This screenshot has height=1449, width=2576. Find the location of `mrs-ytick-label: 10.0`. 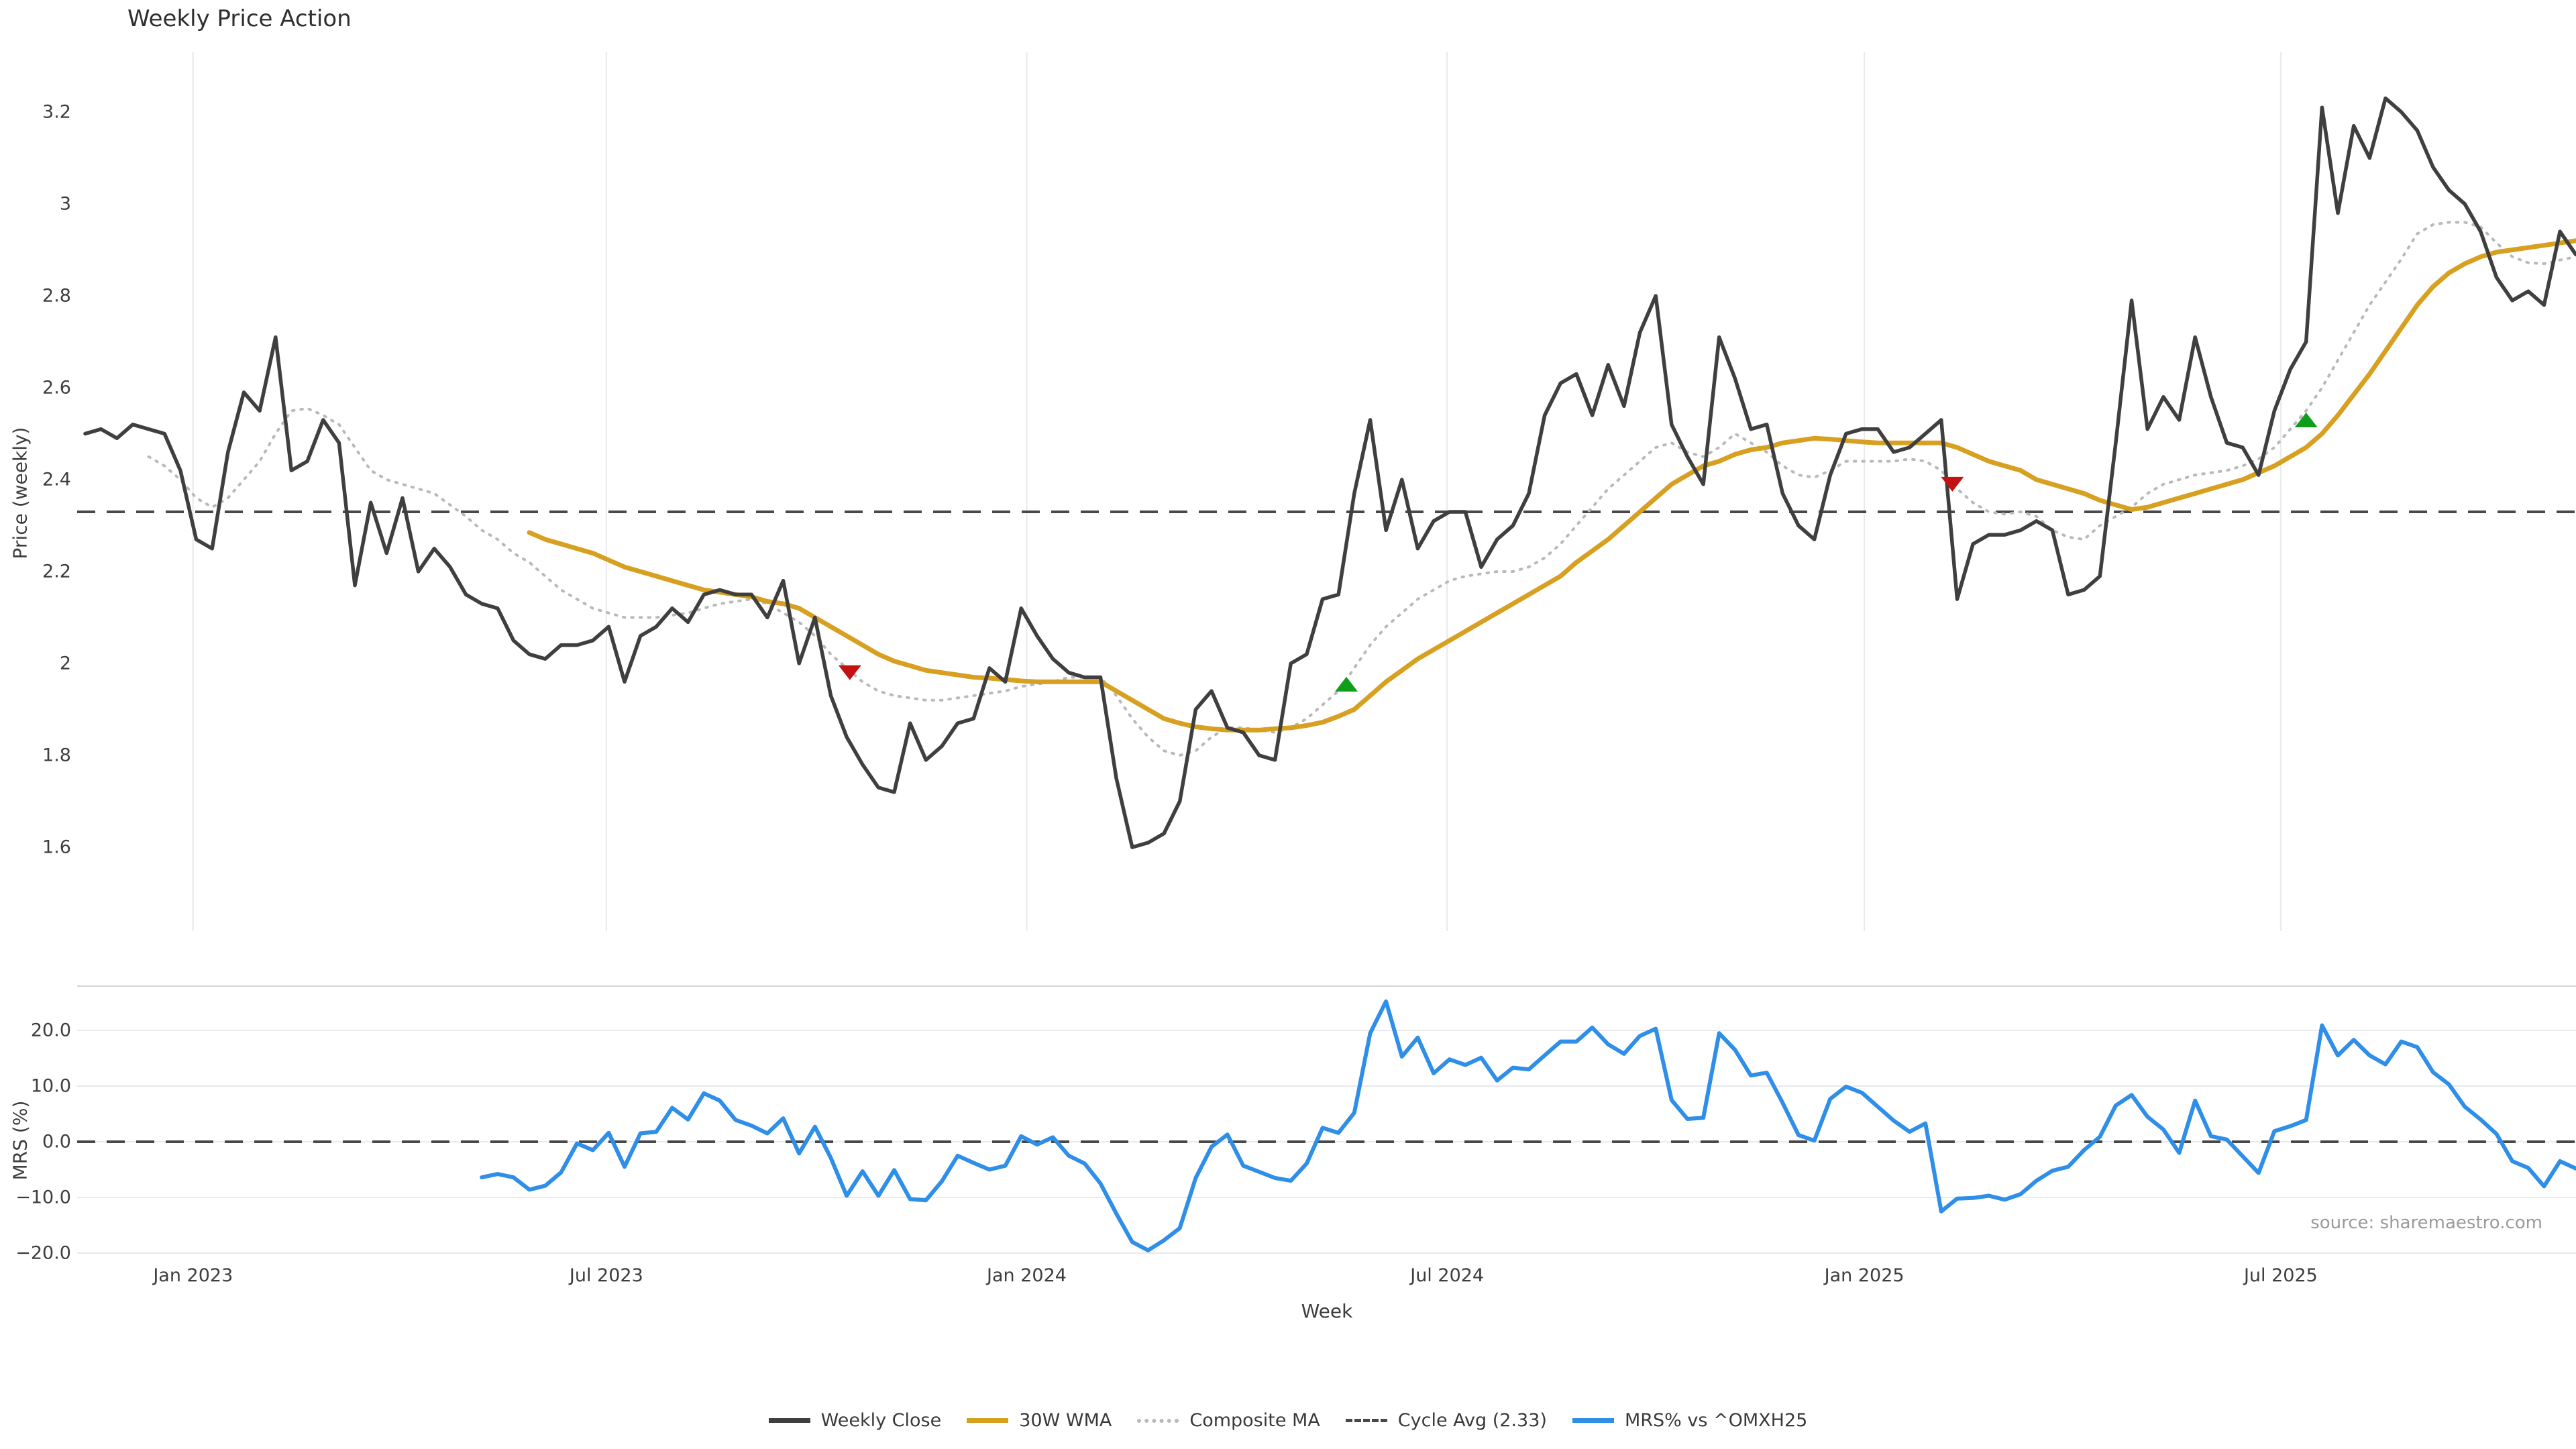

mrs-ytick-label: 10.0 is located at coordinates (50, 1086).